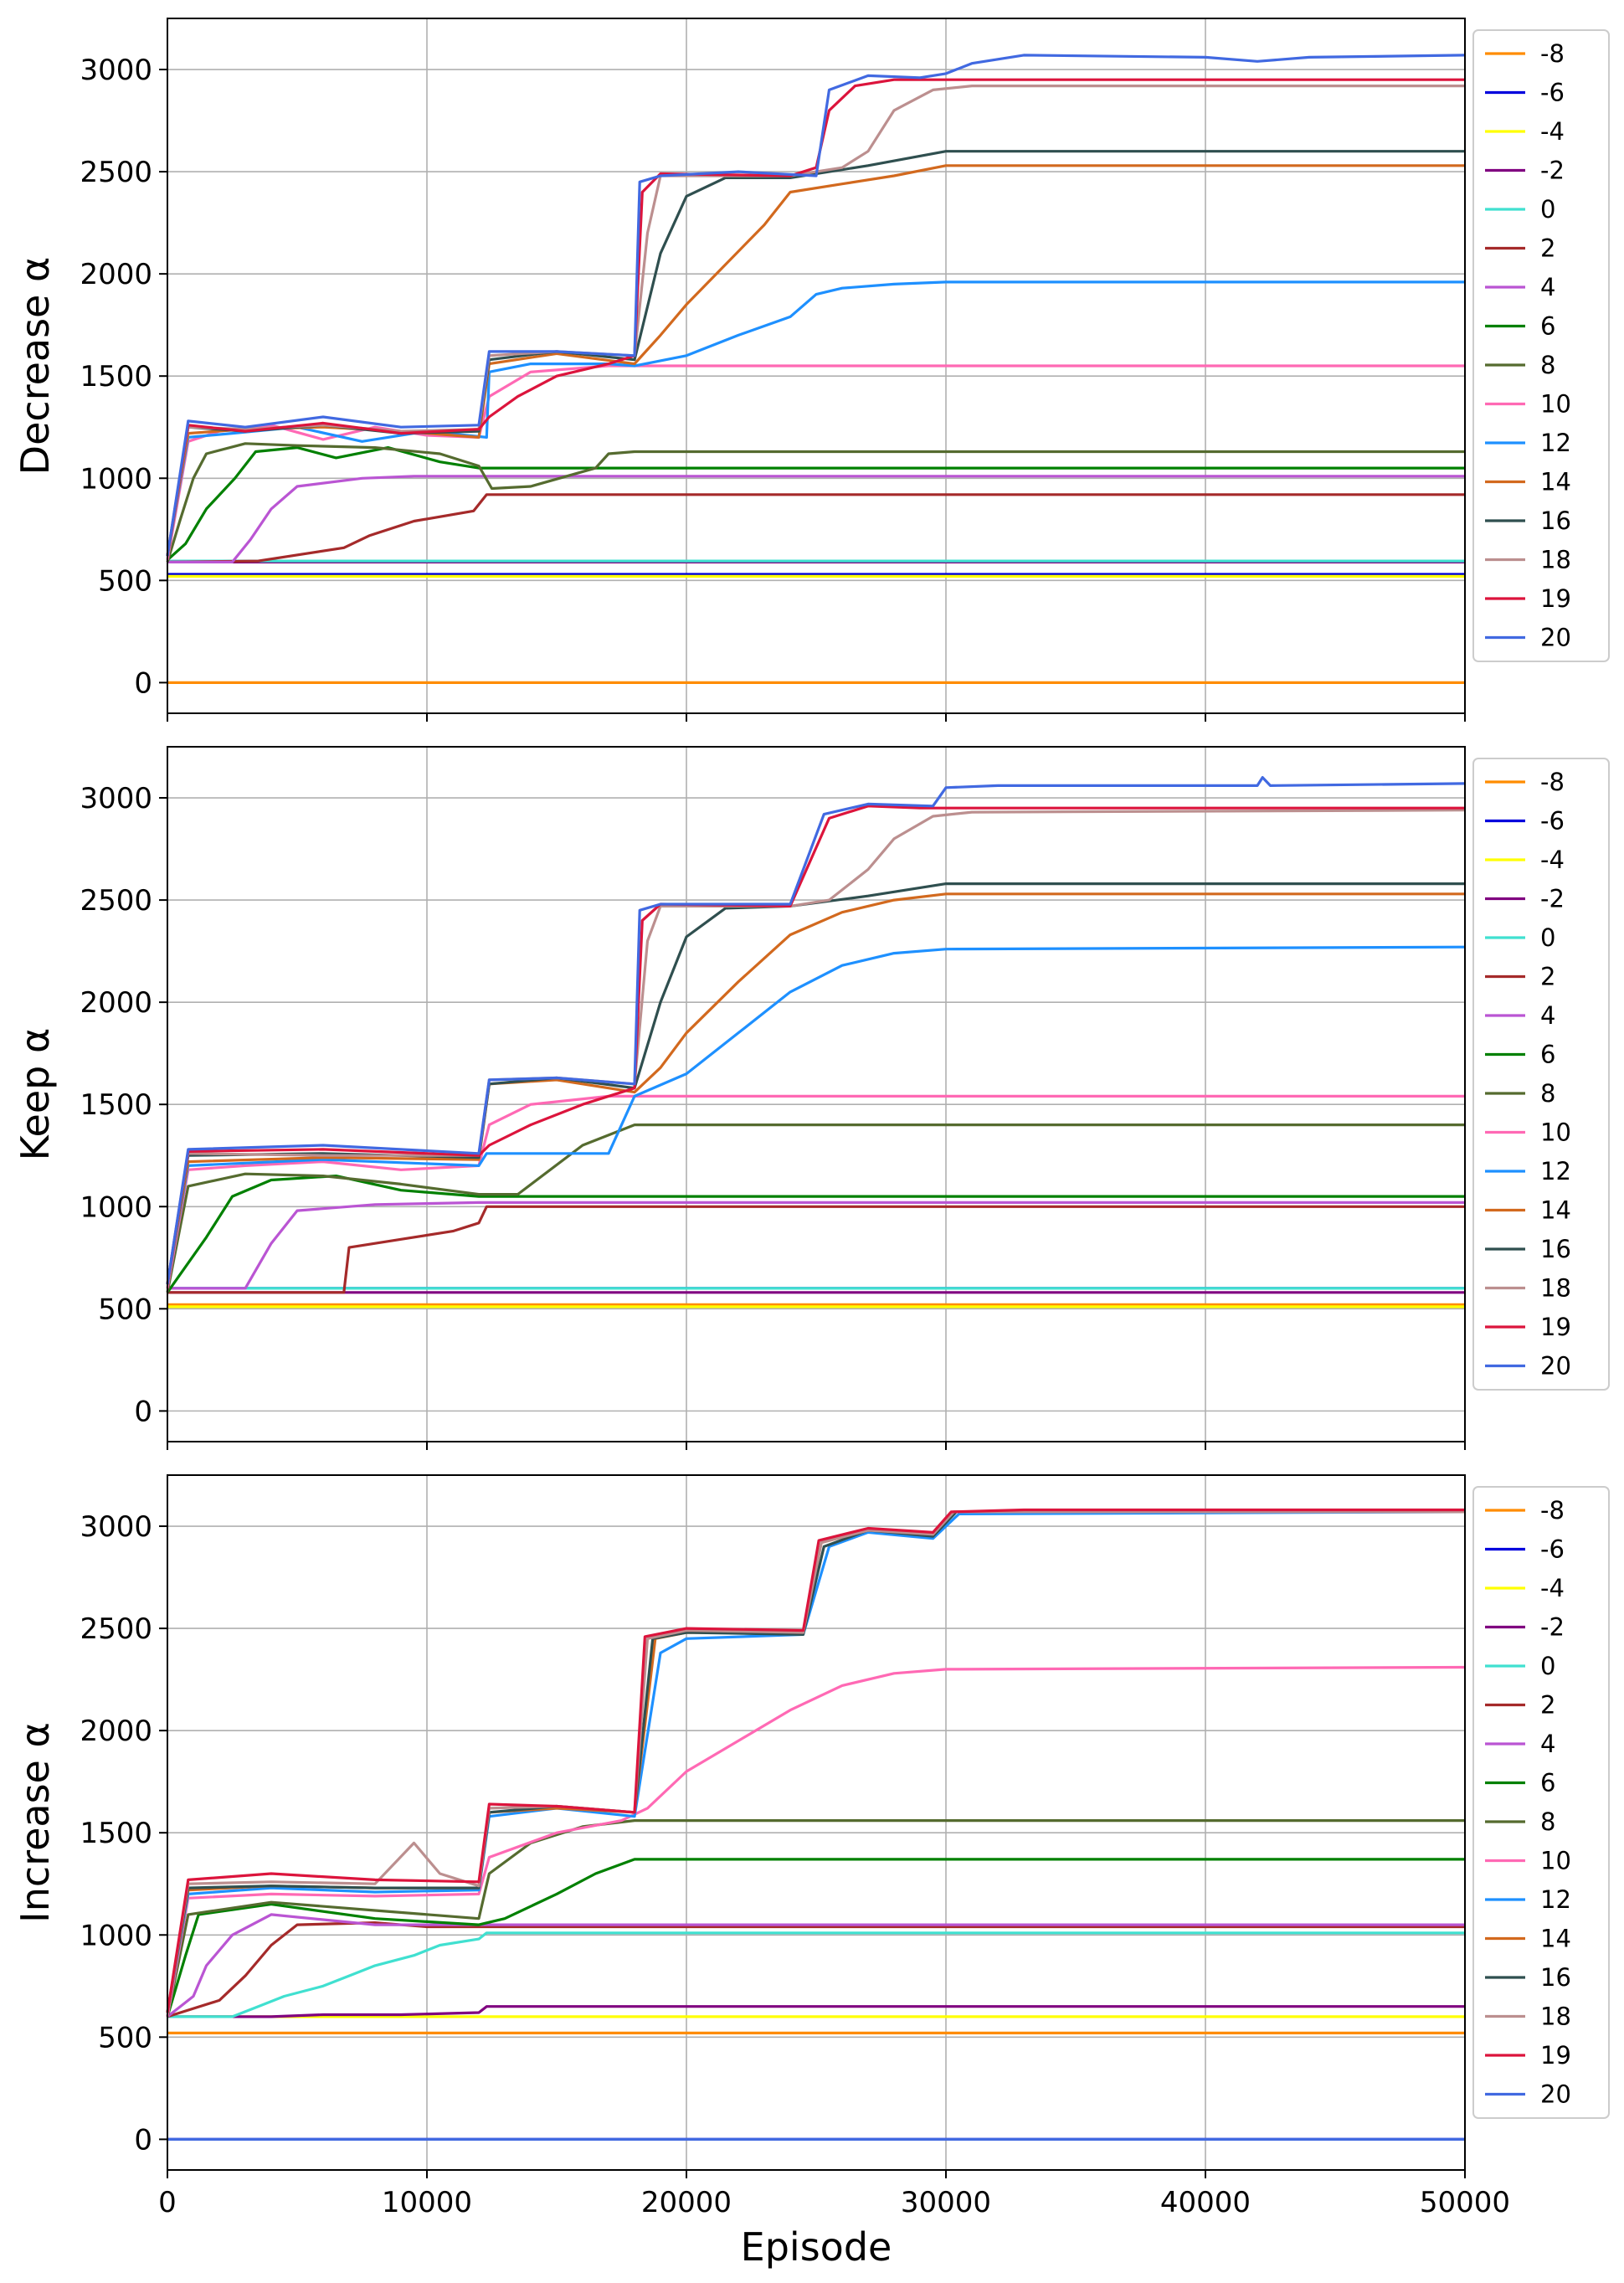 The image size is (1624, 2283). Describe the element at coordinates (35, 366) in the screenshot. I see `y-axis-label: Decrease α` at that location.